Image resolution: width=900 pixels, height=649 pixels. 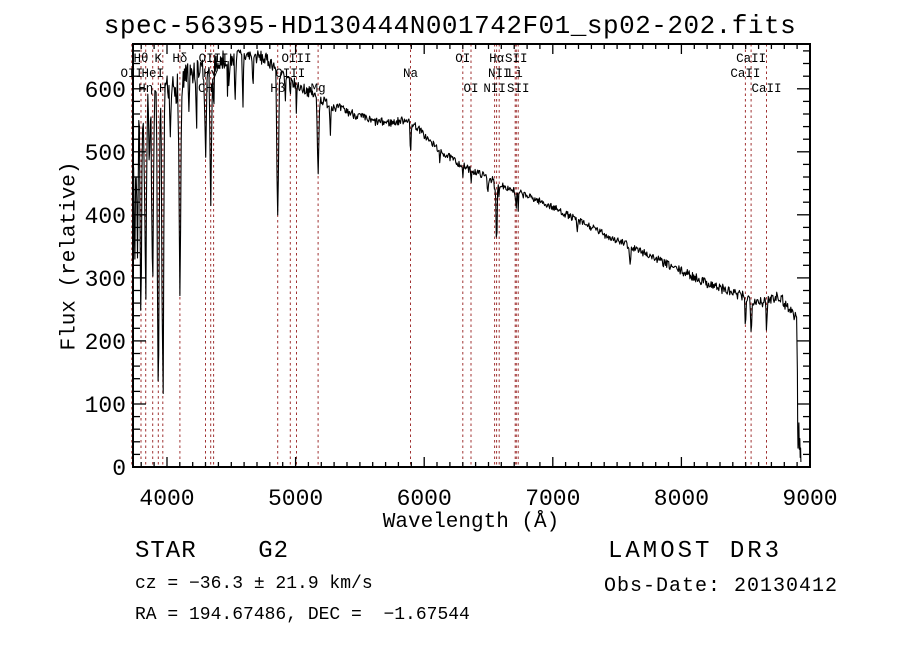 I want to click on spectral-line-label-Hδ: Hδ, so click(x=179, y=59).